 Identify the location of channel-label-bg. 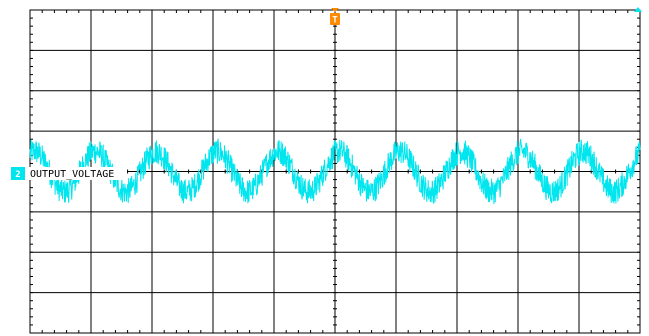
(78, 173).